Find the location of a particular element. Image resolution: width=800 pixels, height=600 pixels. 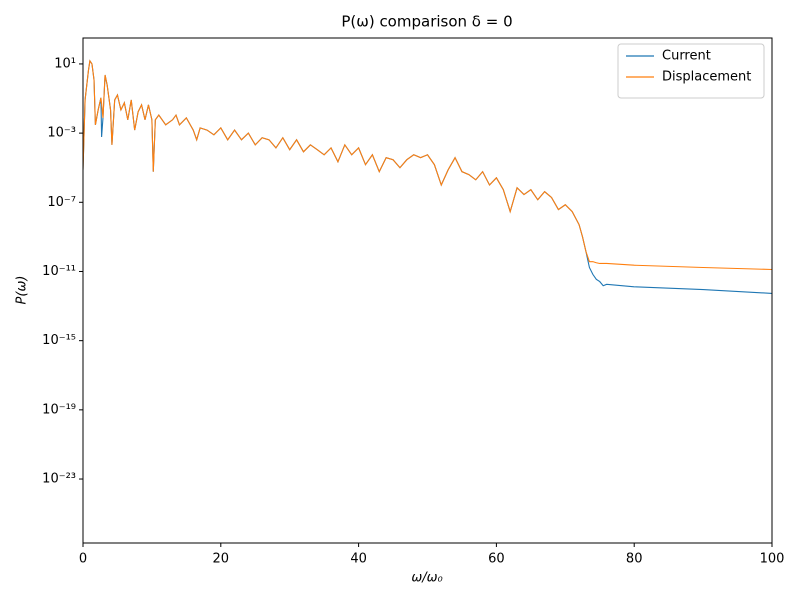

y-tick-label: 10⁻⁷ is located at coordinates (61, 202).